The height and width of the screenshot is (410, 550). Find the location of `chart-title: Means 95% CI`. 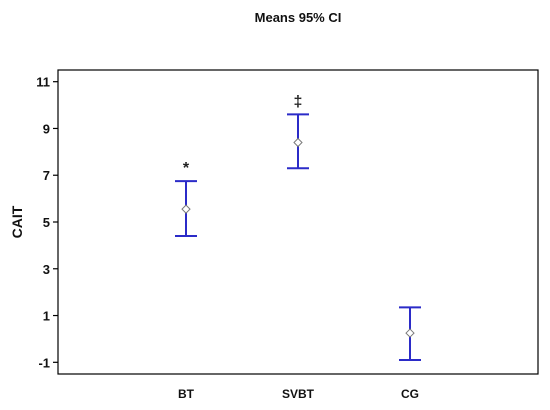

chart-title: Means 95% CI is located at coordinates (298, 17).